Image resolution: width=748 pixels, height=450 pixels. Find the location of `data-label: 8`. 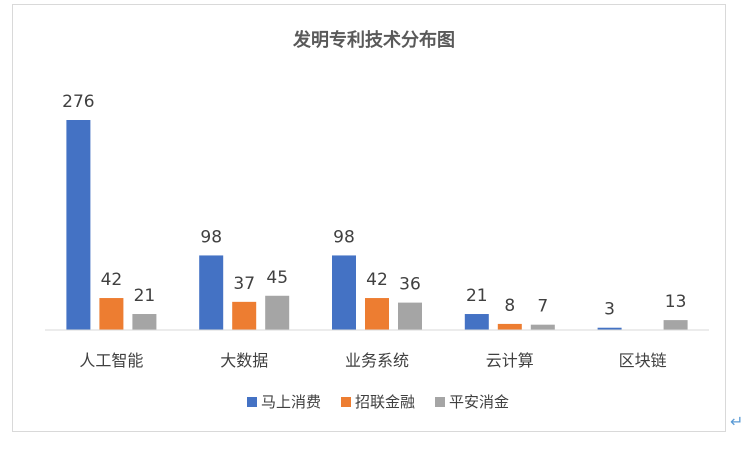

data-label: 8 is located at coordinates (509, 306).